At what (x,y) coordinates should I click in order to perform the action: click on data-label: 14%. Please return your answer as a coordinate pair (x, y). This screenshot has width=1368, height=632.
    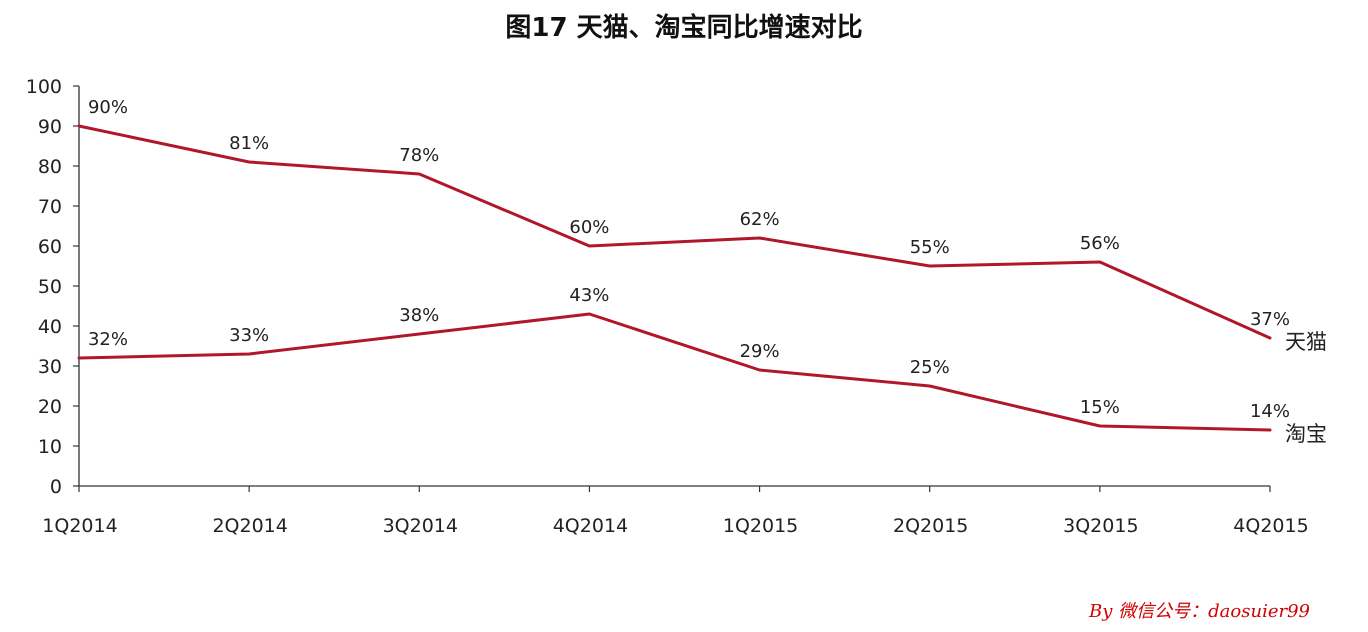
    Looking at the image, I should click on (1270, 411).